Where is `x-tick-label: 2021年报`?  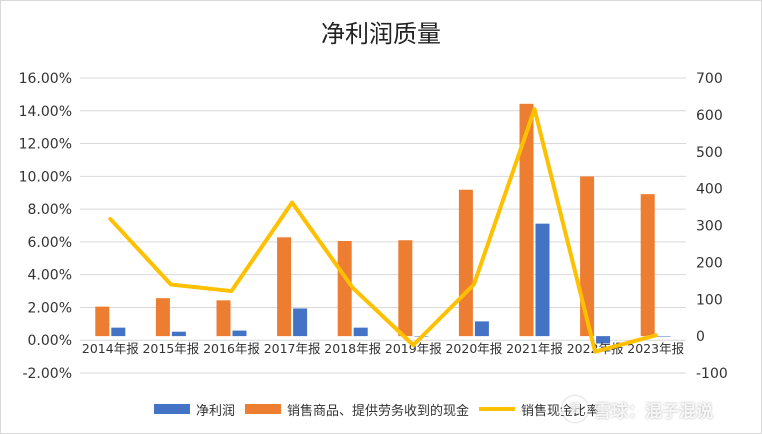 x-tick-label: 2021年报 is located at coordinates (534, 348).